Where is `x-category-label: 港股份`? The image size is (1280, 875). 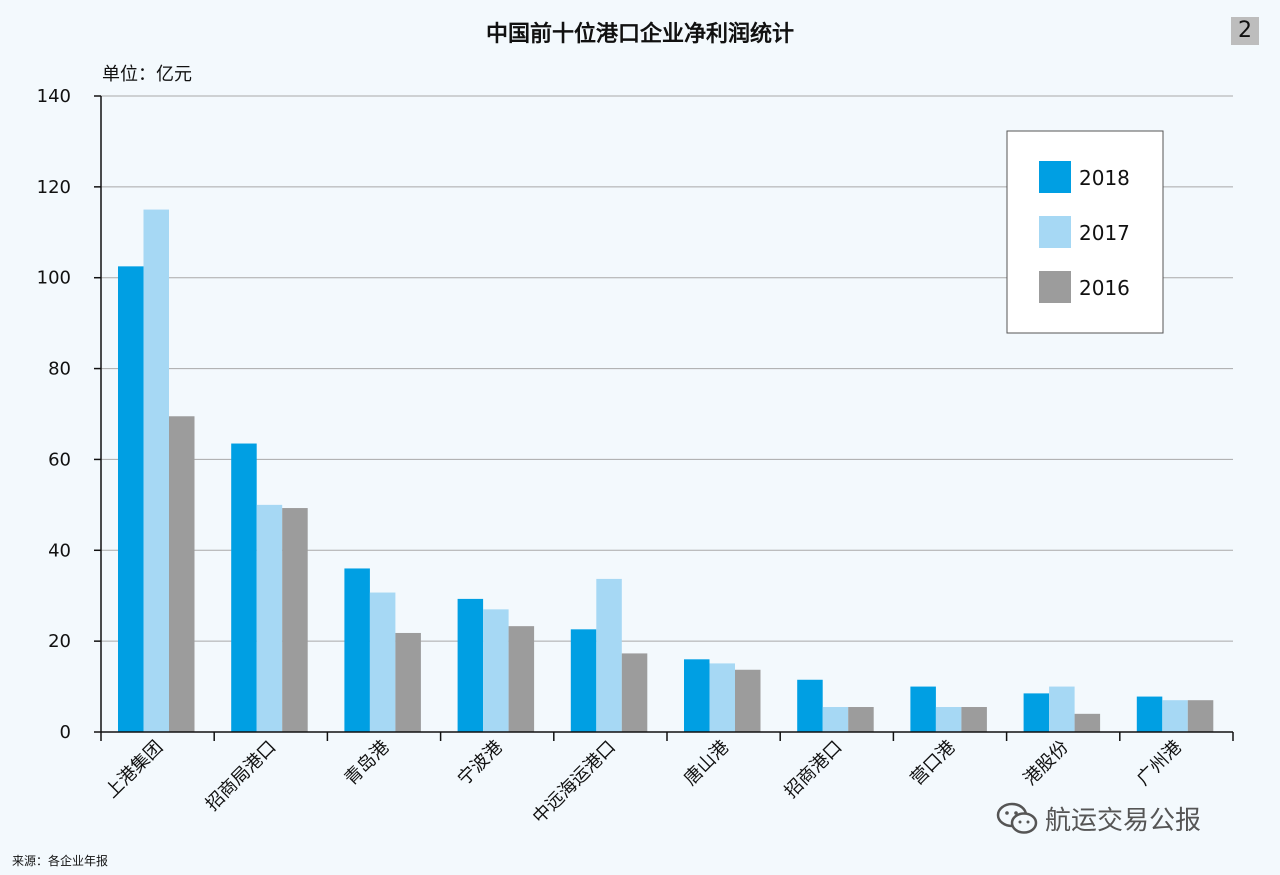 x-category-label: 港股份 is located at coordinates (1046, 763).